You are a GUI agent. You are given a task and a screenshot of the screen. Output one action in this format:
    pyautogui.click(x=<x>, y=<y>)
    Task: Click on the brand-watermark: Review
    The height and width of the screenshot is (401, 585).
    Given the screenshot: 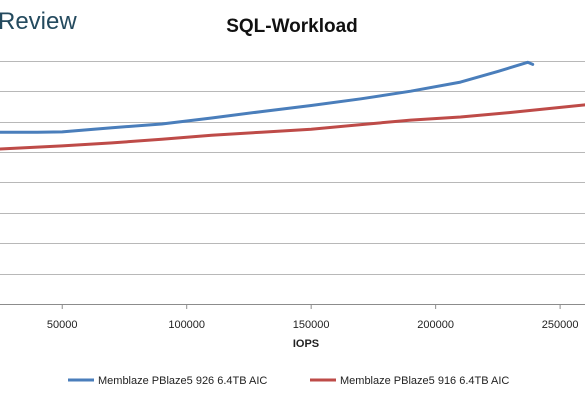 What is the action you would take?
    pyautogui.click(x=38, y=21)
    